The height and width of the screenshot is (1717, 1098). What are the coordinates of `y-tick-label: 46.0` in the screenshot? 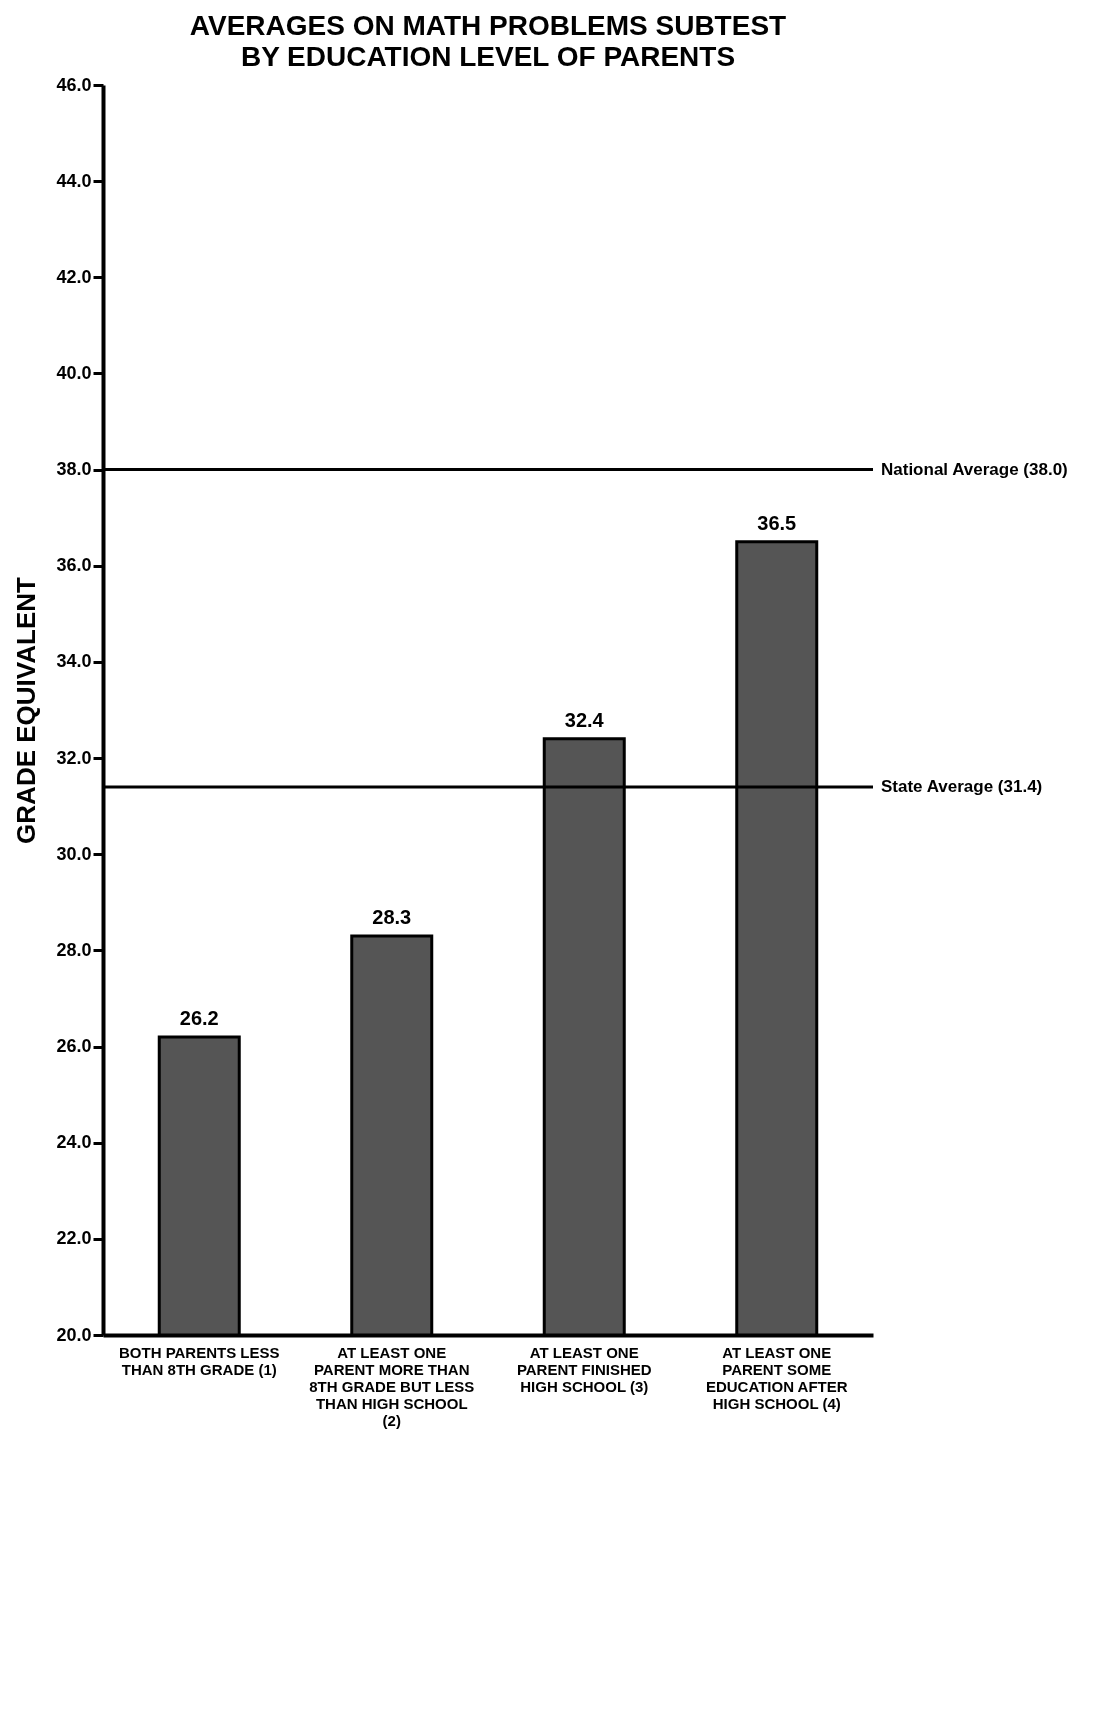 It's located at (74, 84).